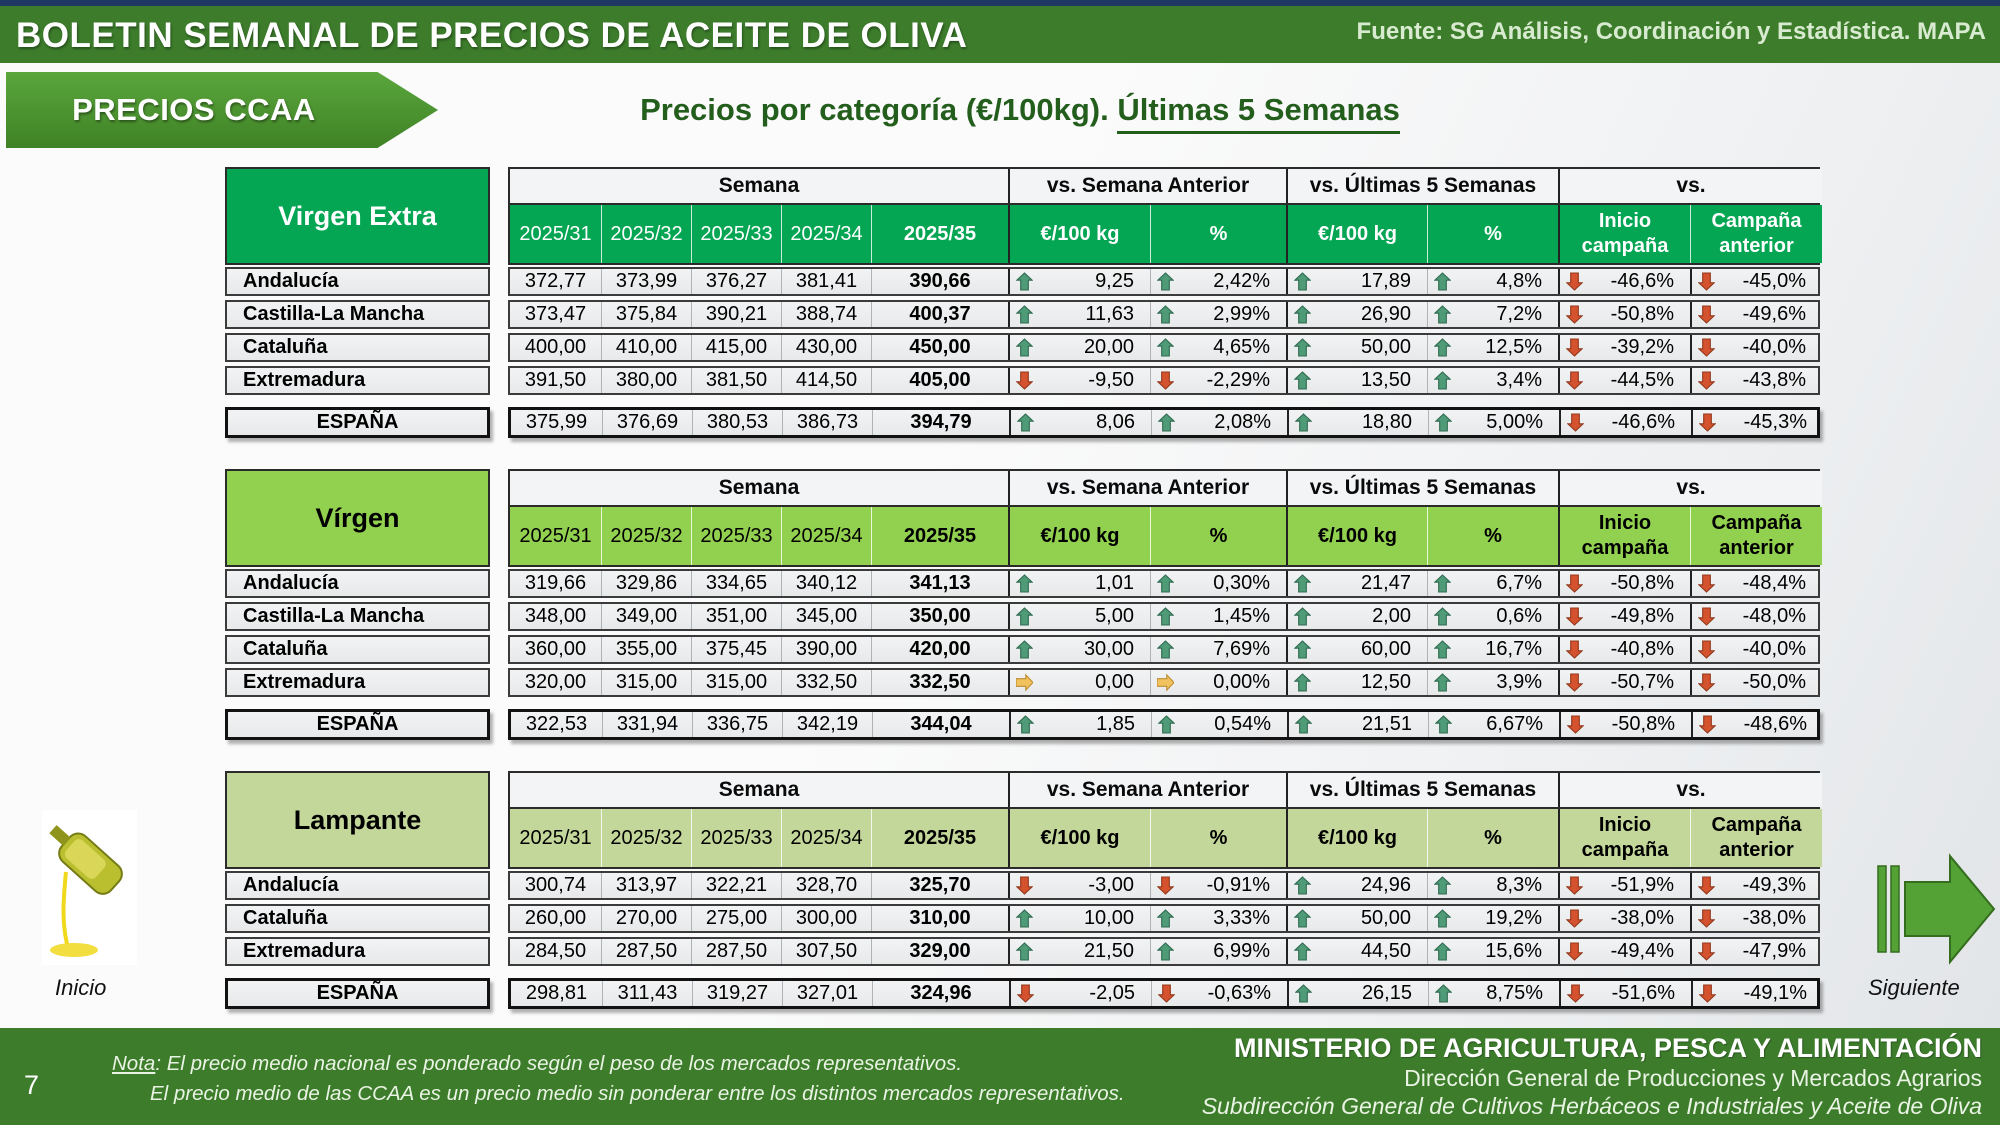 The height and width of the screenshot is (1125, 2000). I want to click on header-line: Inicio, so click(1625, 221).